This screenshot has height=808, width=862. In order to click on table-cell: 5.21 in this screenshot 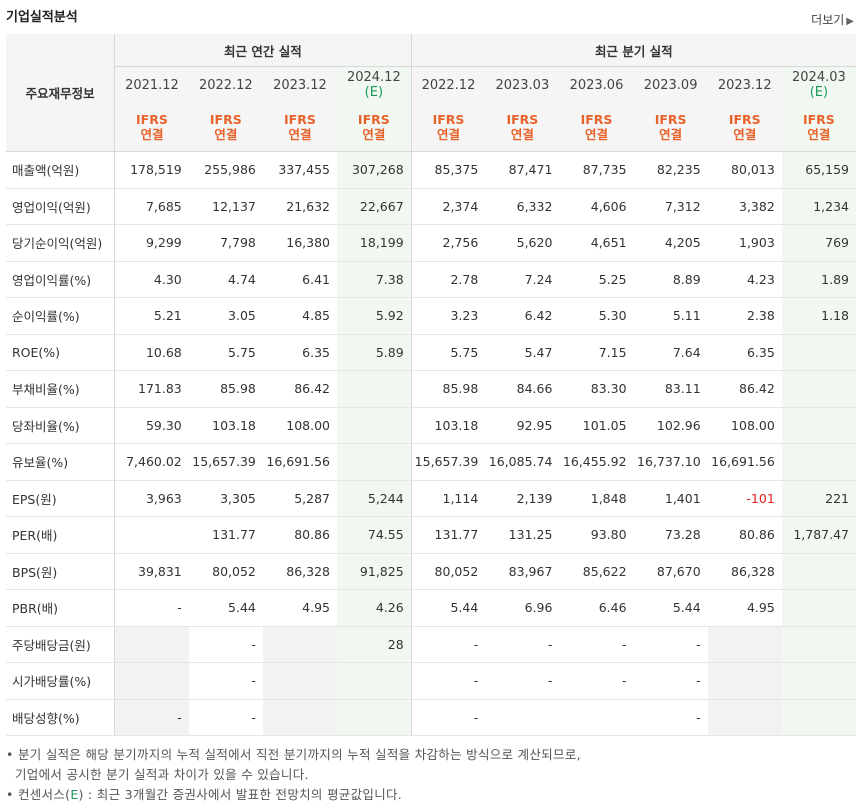, I will do `click(151, 316)`.